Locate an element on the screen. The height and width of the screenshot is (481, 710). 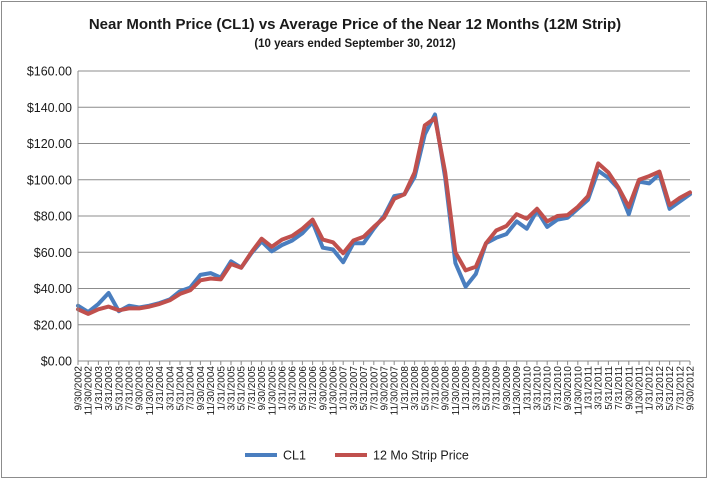
x-tick-label-44: 1/31/2010 is located at coordinates (527, 388).